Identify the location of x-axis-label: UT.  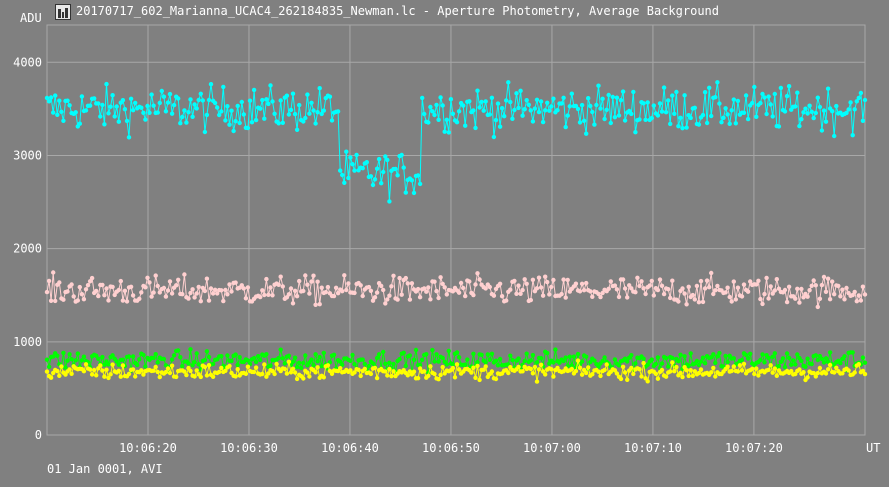
(873, 448).